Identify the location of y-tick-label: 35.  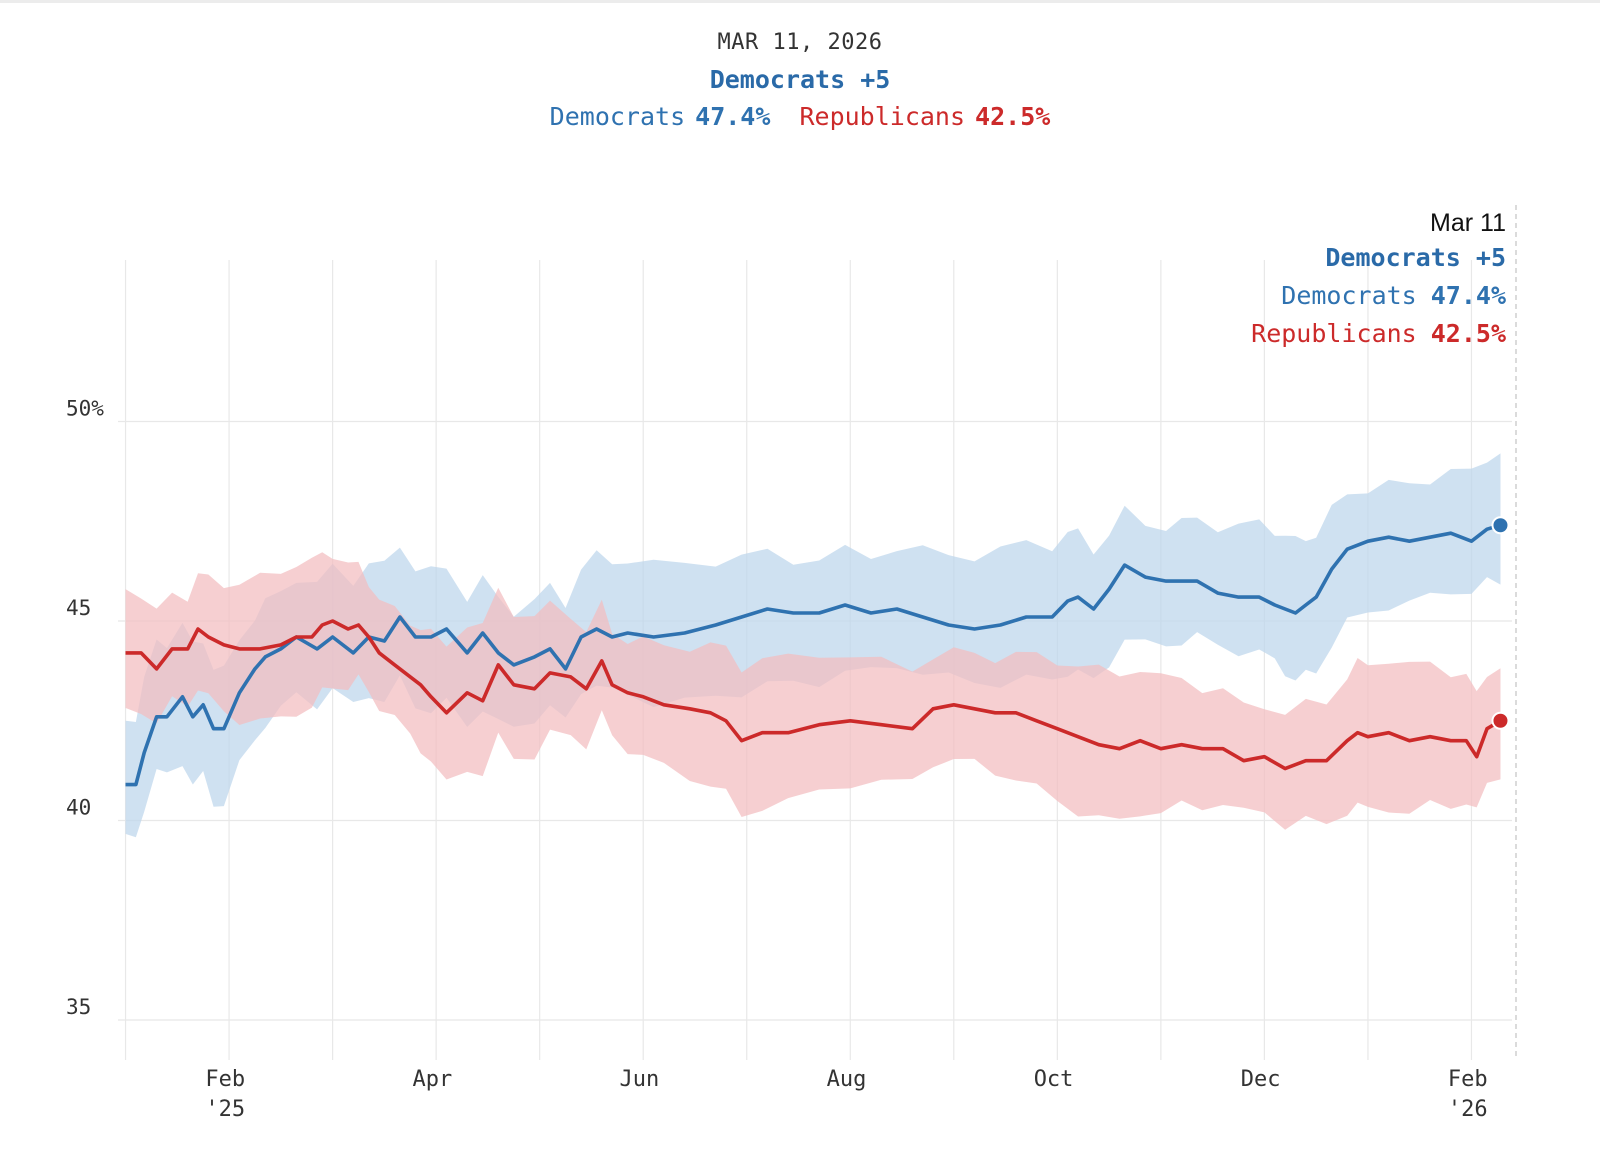
(78, 1007).